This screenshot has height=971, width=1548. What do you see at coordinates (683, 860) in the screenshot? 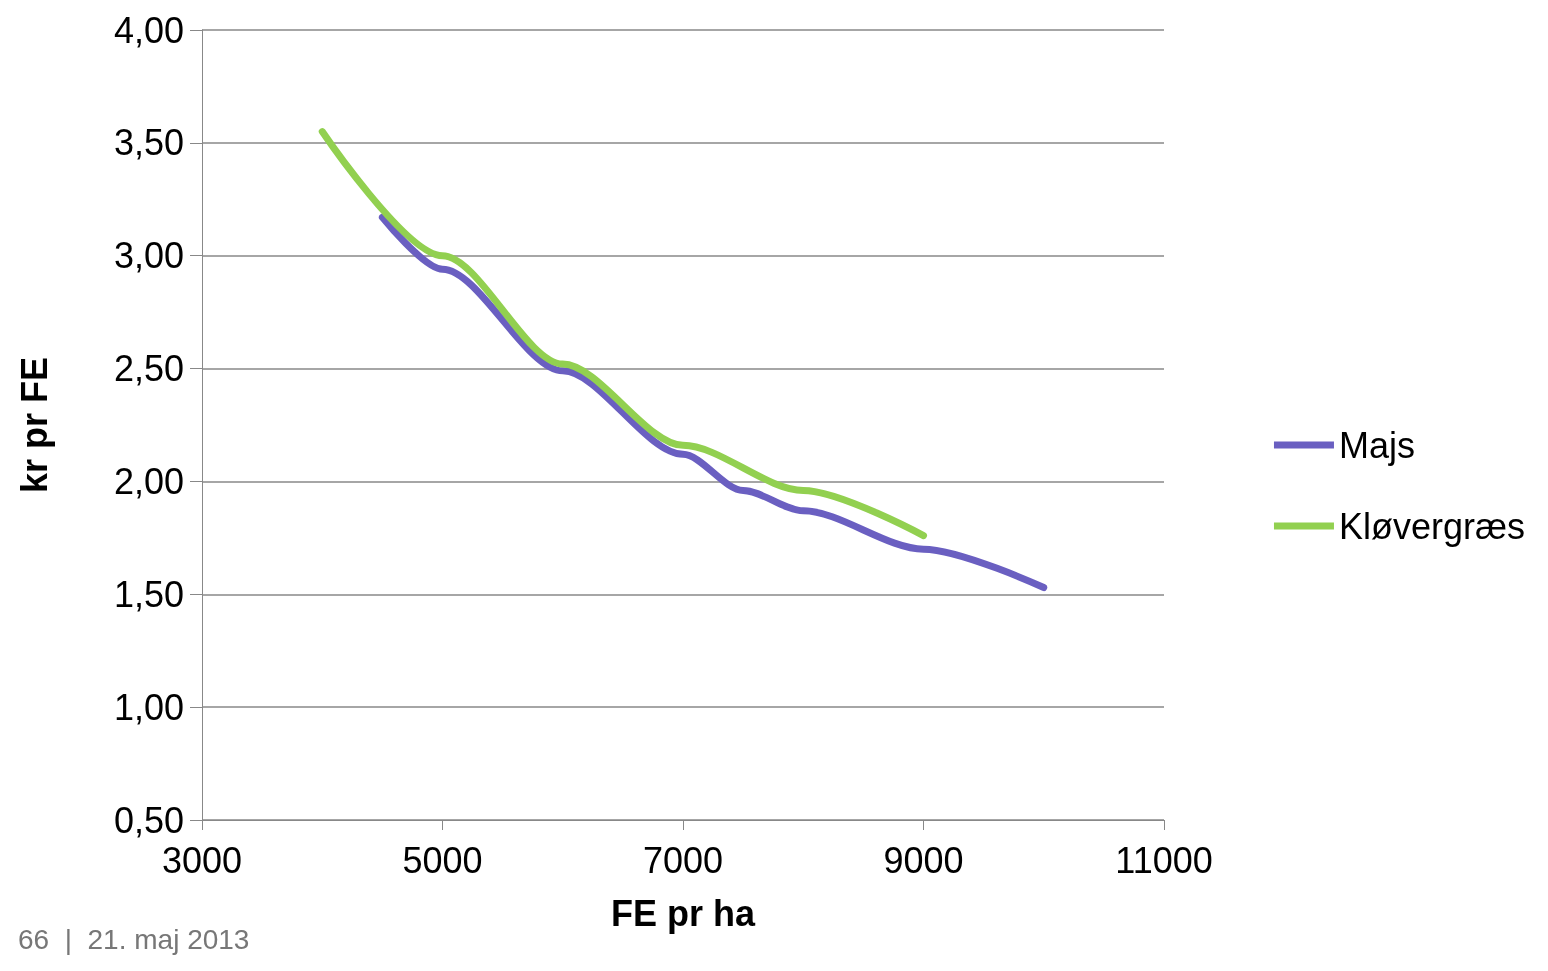
I see `x-tick-label: 7000` at bounding box center [683, 860].